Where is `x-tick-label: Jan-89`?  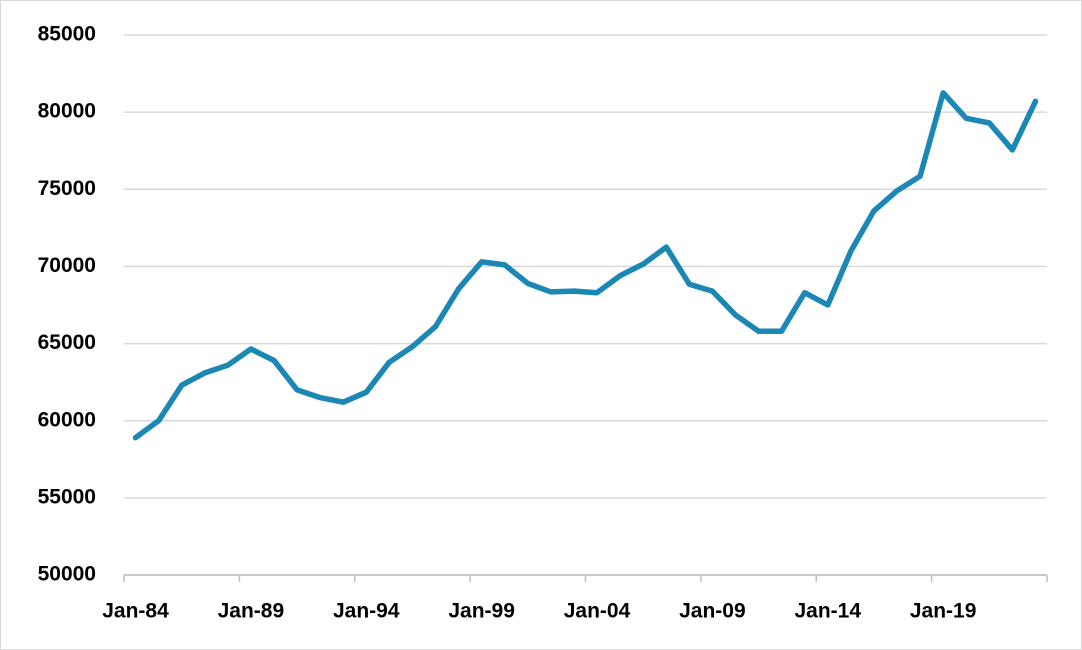 x-tick-label: Jan-89 is located at coordinates (251, 611).